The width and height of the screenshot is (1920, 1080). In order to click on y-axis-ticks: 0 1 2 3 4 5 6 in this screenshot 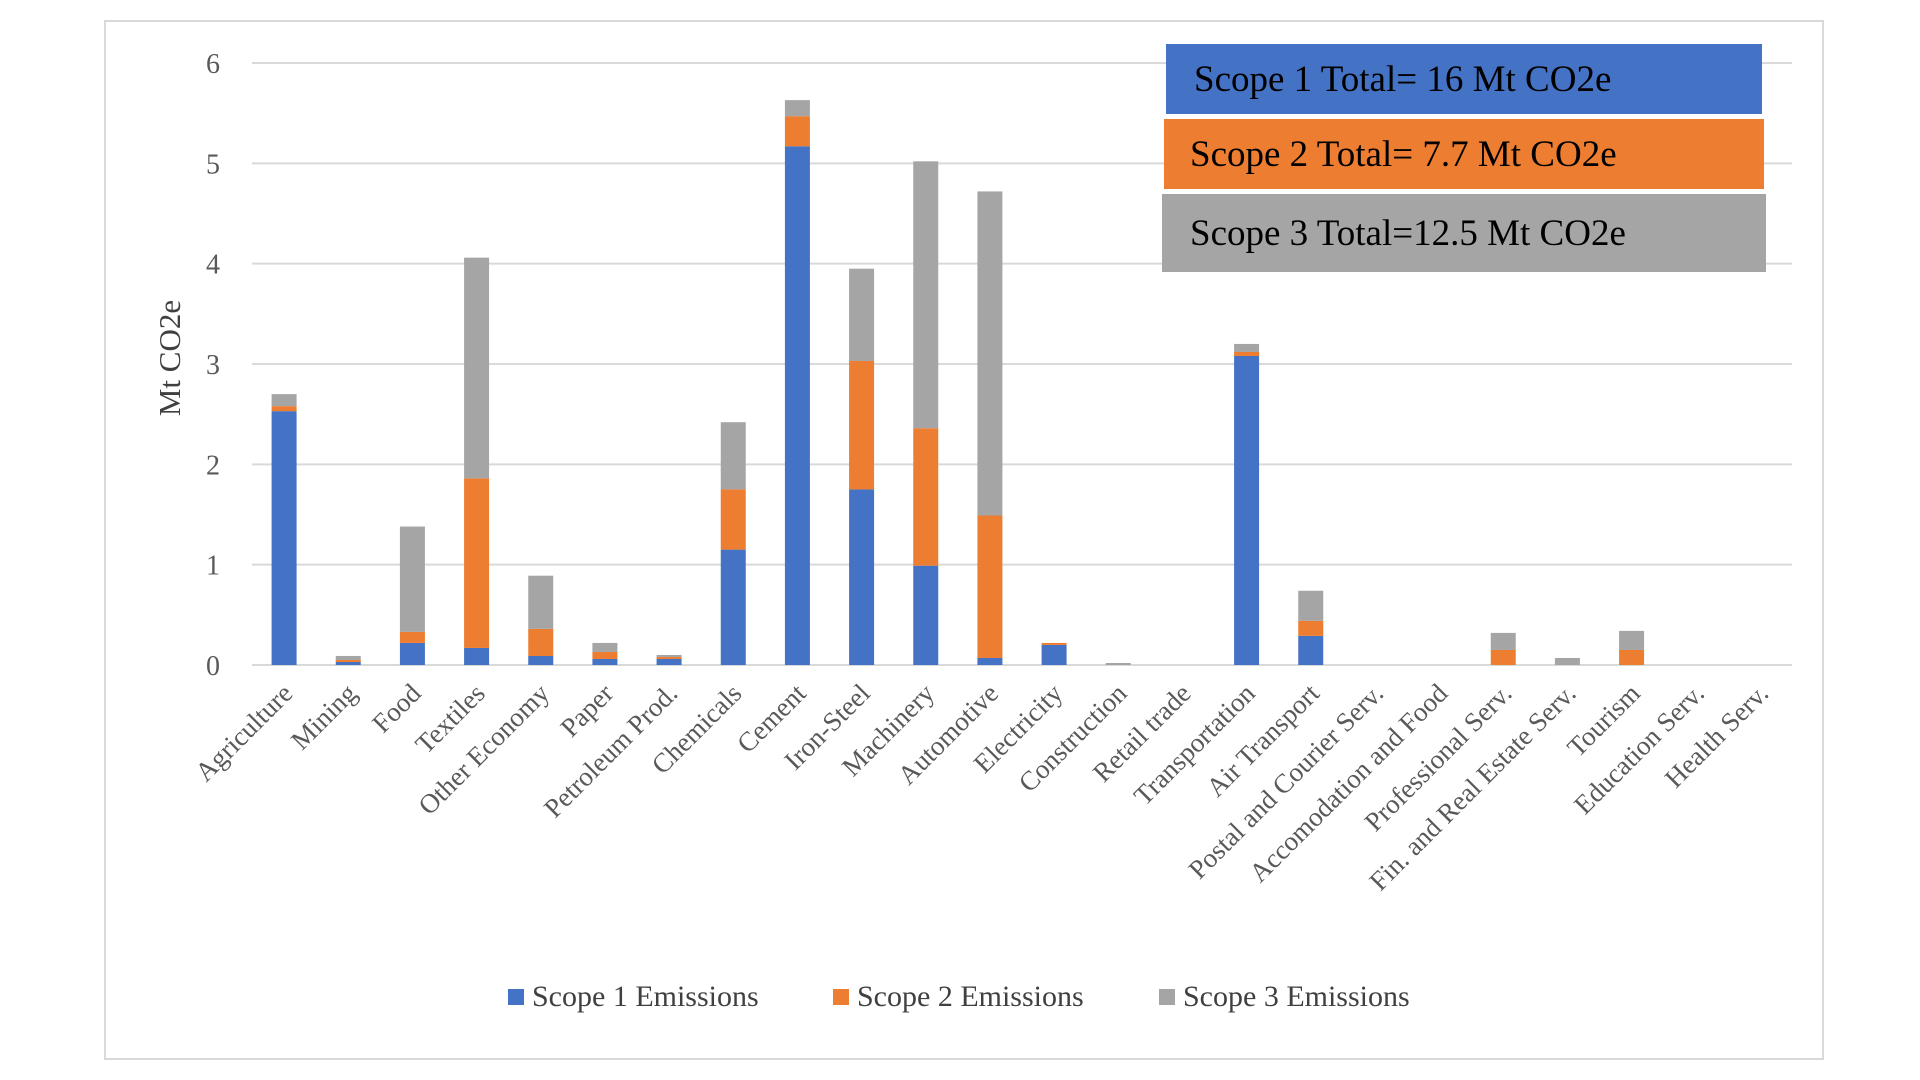, I will do `click(213, 365)`.